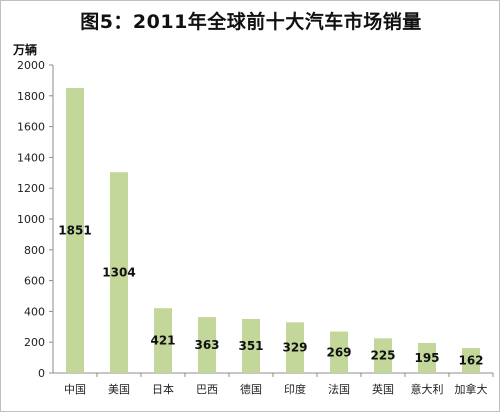 This screenshot has width=500, height=413. I want to click on y-tick-label: 400, so click(34, 311).